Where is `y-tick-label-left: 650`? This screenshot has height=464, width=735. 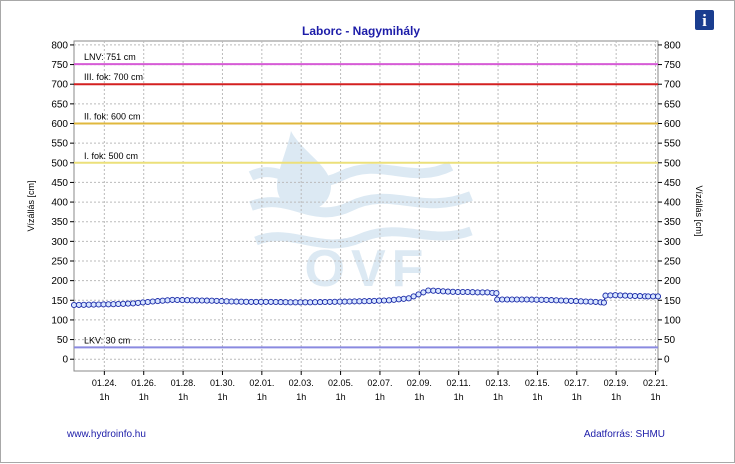
y-tick-label-left: 650 is located at coordinates (59, 104).